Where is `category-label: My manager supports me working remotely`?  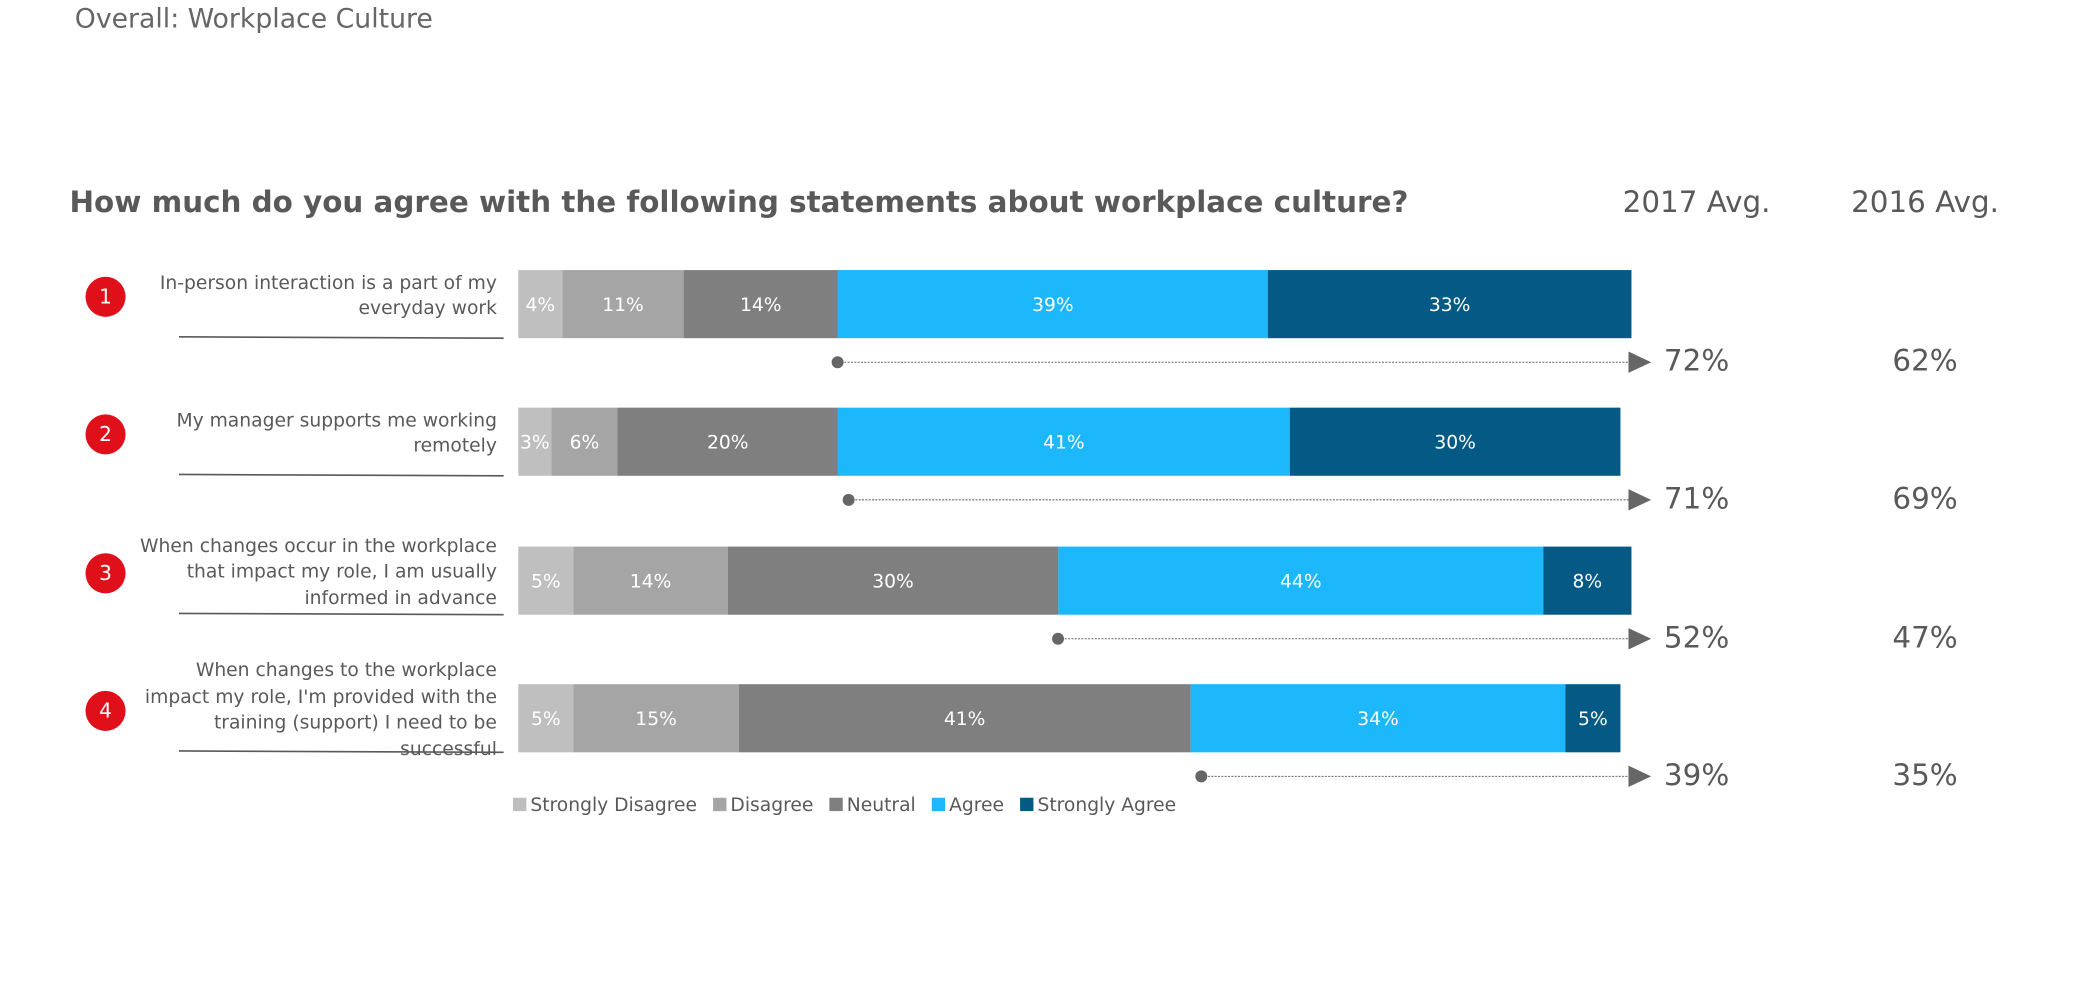
category-label: My manager supports me working remotely is located at coordinates (336, 433).